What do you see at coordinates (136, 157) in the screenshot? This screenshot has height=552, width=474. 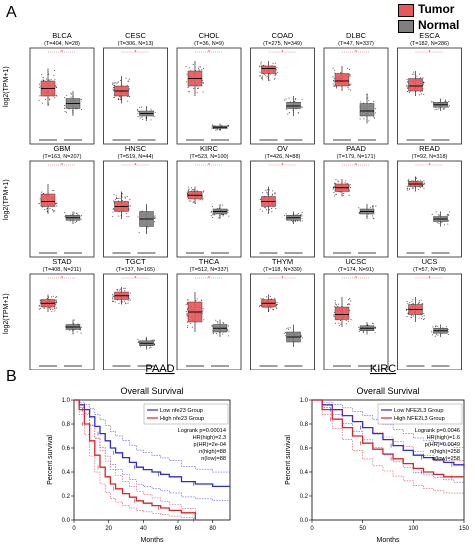 I see `boxplot-subtitle: (T=519, N=44)` at bounding box center [136, 157].